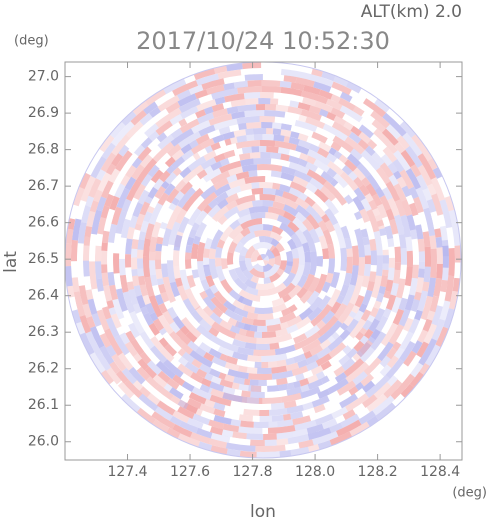  What do you see at coordinates (263, 511) in the screenshot?
I see `x-axis-label: lon` at bounding box center [263, 511].